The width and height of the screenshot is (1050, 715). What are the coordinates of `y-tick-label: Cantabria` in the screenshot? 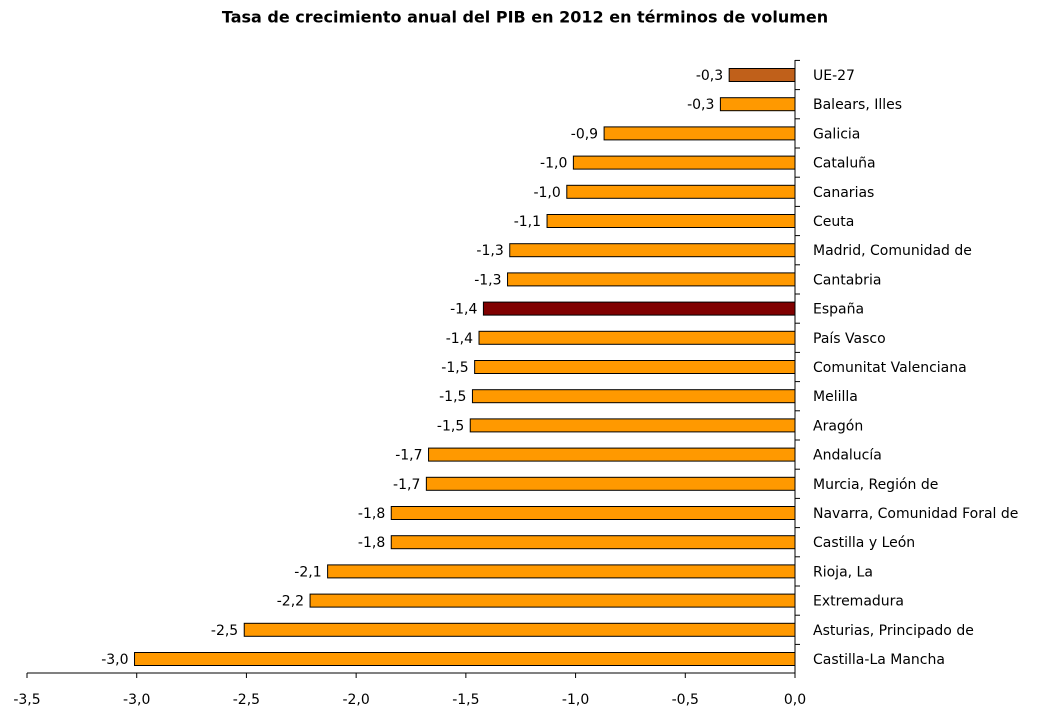 It's located at (847, 280).